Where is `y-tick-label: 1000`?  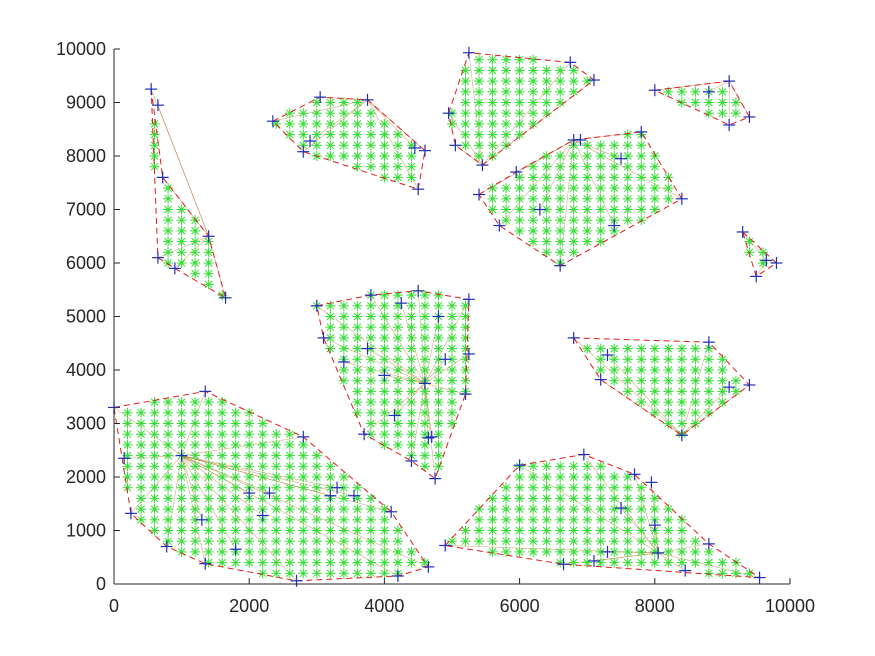 y-tick-label: 1000 is located at coordinates (86, 531).